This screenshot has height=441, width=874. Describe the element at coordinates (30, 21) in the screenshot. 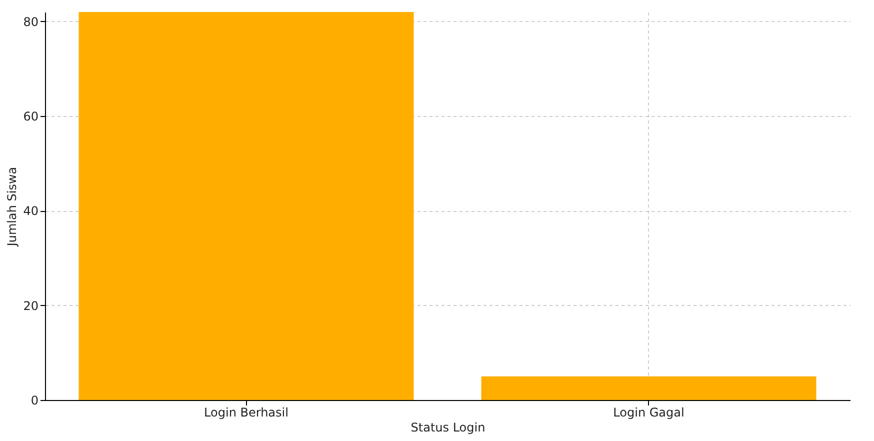

I see `y-tick-label: 80` at that location.